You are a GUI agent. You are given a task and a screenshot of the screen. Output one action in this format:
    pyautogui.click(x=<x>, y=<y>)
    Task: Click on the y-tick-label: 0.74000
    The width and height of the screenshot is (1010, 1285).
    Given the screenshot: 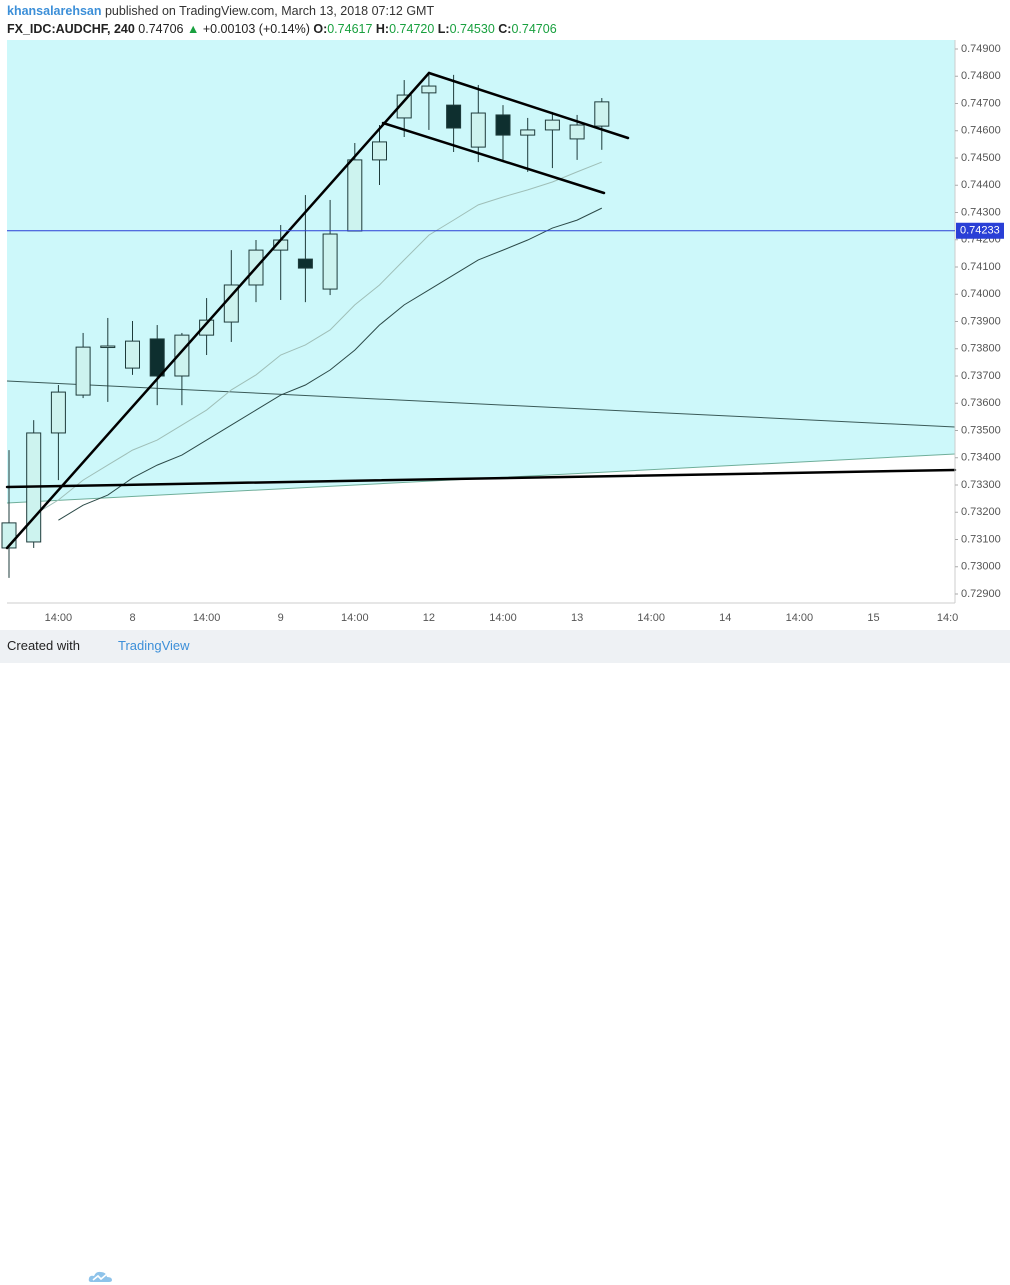 What is the action you would take?
    pyautogui.click(x=981, y=294)
    